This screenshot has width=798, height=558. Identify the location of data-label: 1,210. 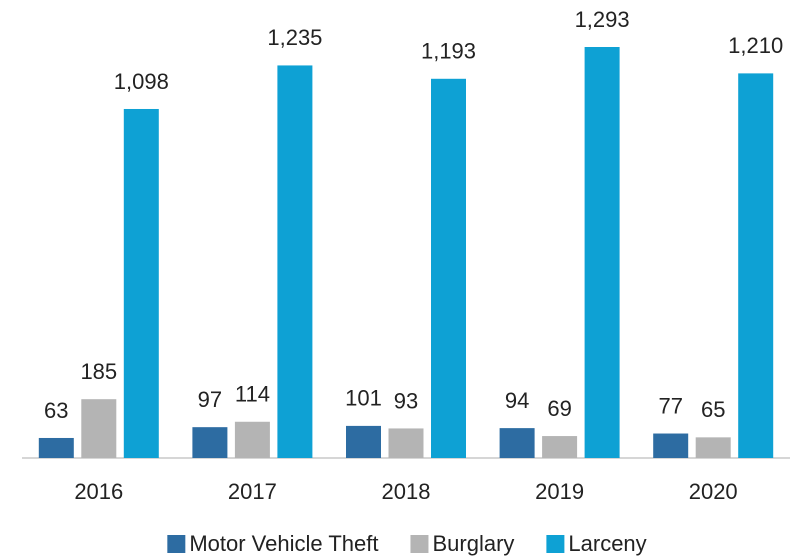
(755, 45).